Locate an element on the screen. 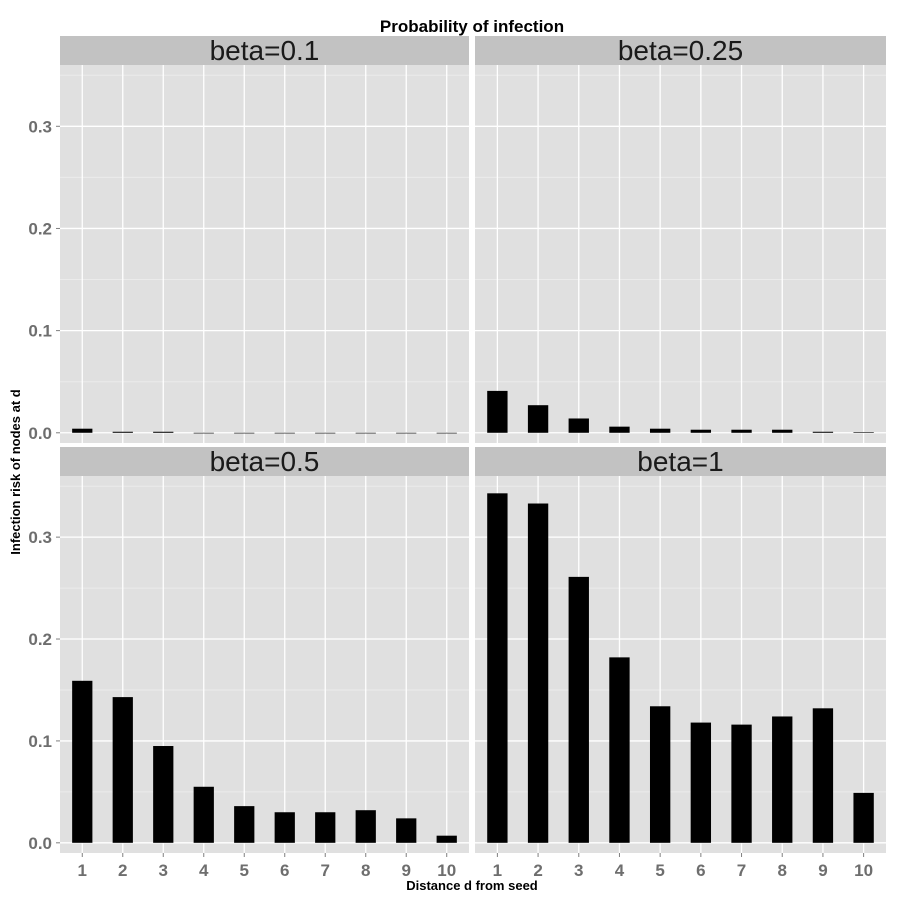  facet-label: beta=0.25 is located at coordinates (680, 50).